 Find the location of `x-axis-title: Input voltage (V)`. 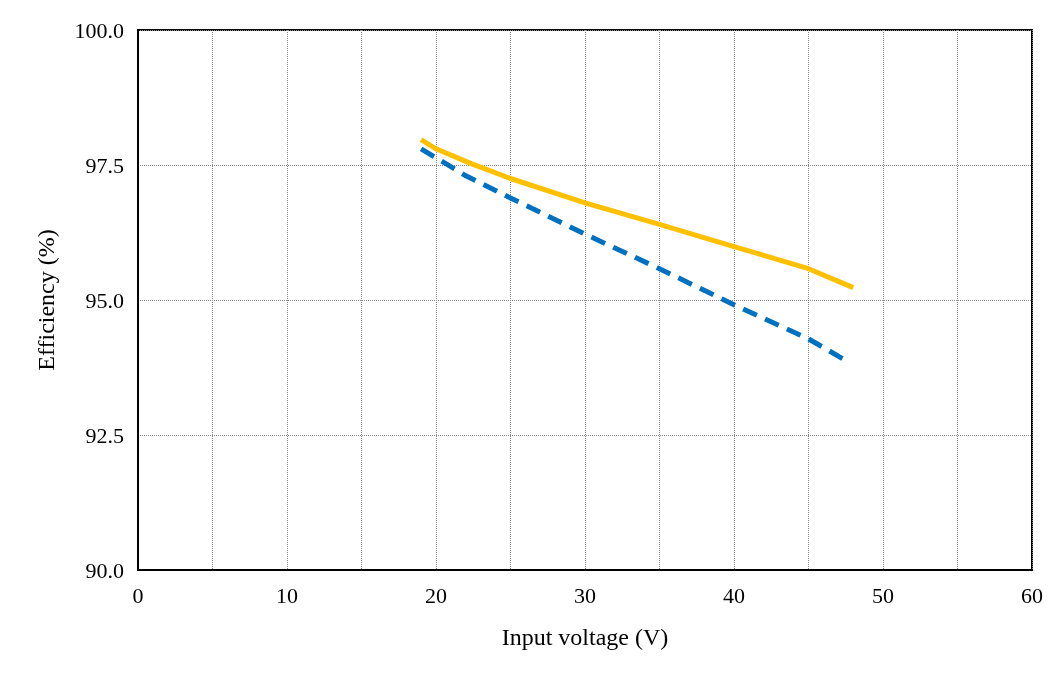

x-axis-title: Input voltage (V) is located at coordinates (585, 637).